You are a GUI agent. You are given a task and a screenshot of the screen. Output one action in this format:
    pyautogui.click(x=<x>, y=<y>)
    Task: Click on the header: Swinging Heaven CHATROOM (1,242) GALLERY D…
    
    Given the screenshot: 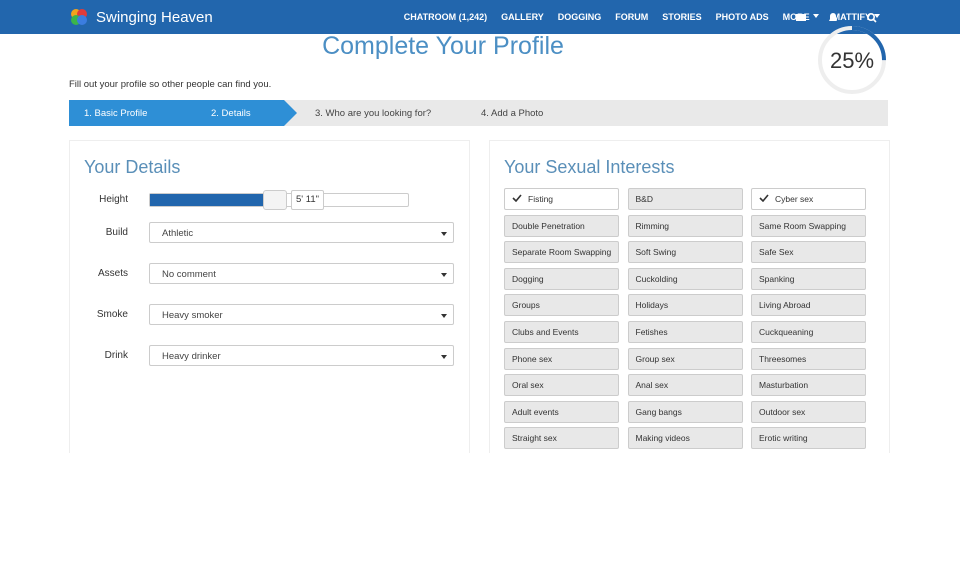 What is the action you would take?
    pyautogui.click(x=480, y=17)
    